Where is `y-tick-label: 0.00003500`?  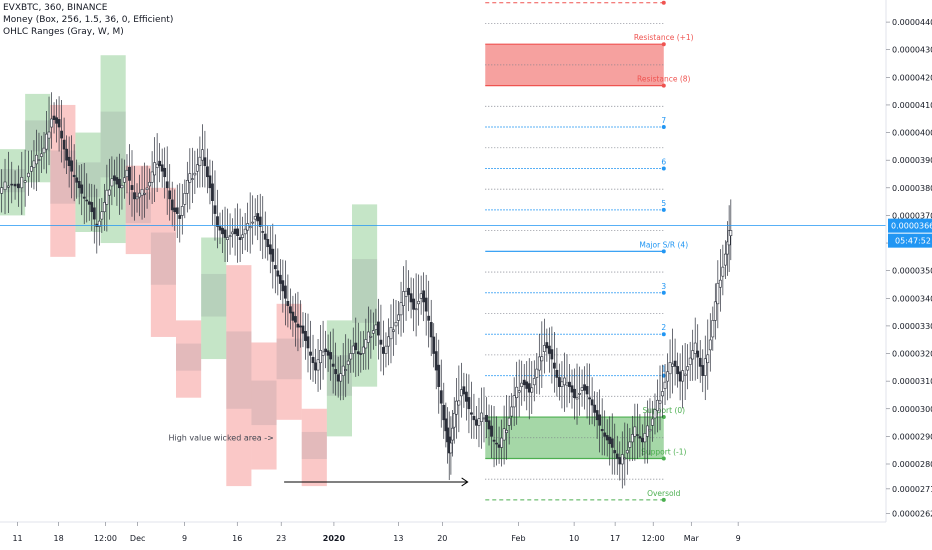 y-tick-label: 0.00003500 is located at coordinates (912, 271).